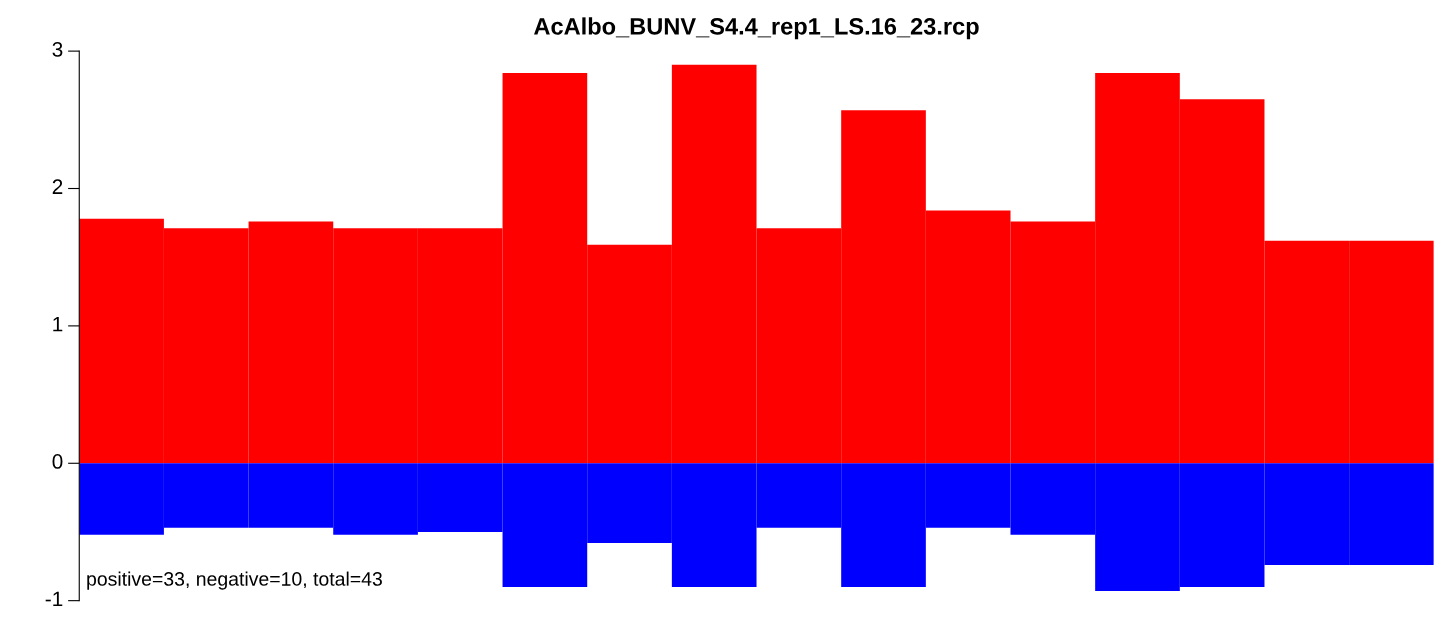  What do you see at coordinates (54, 599) in the screenshot?
I see `y-tick-label: -1` at bounding box center [54, 599].